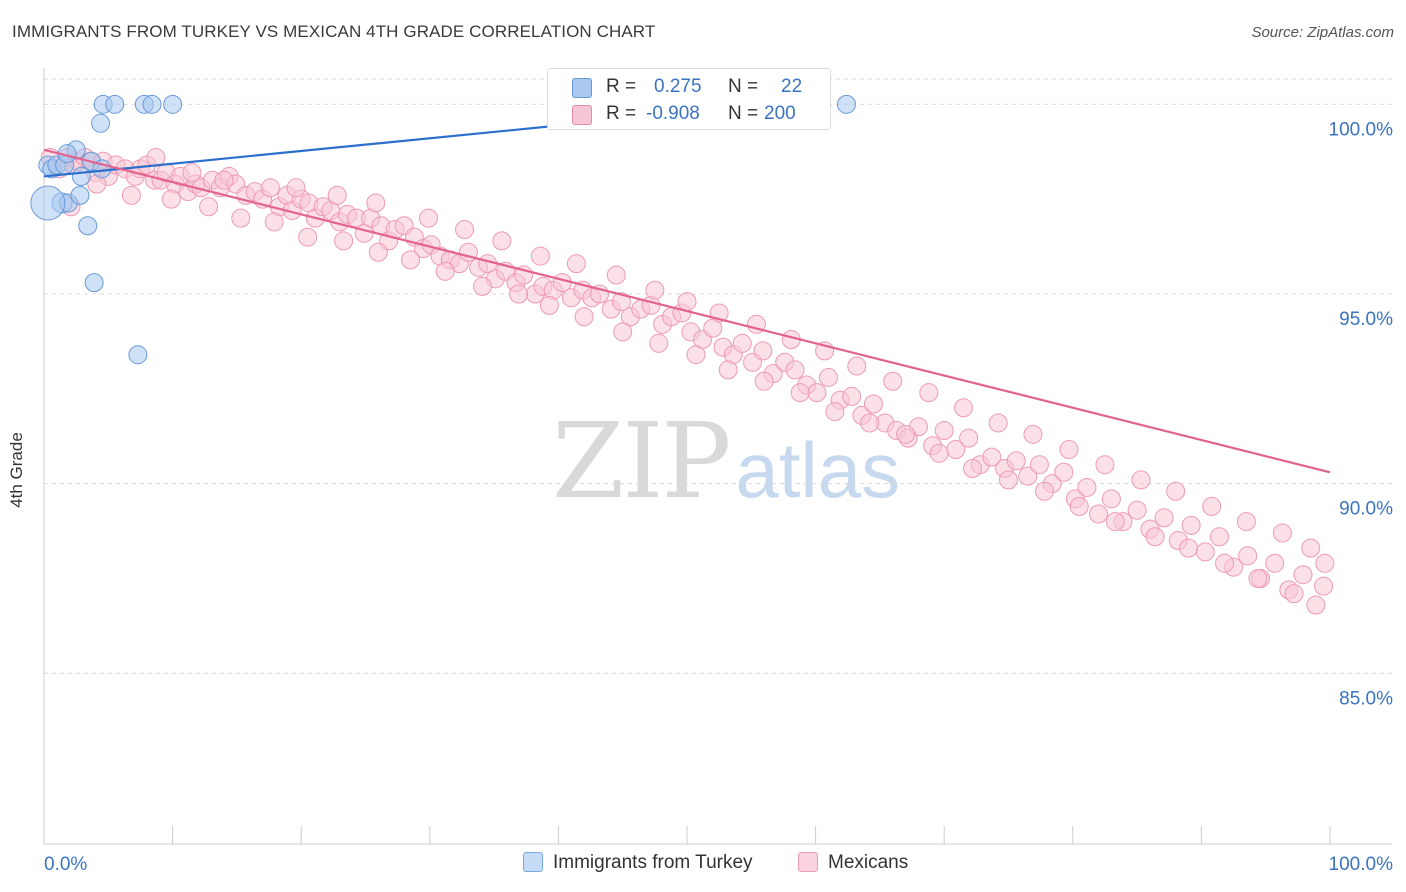 The width and height of the screenshot is (1406, 892). I want to click on y-tick-label: 95.0%, so click(1366, 319).